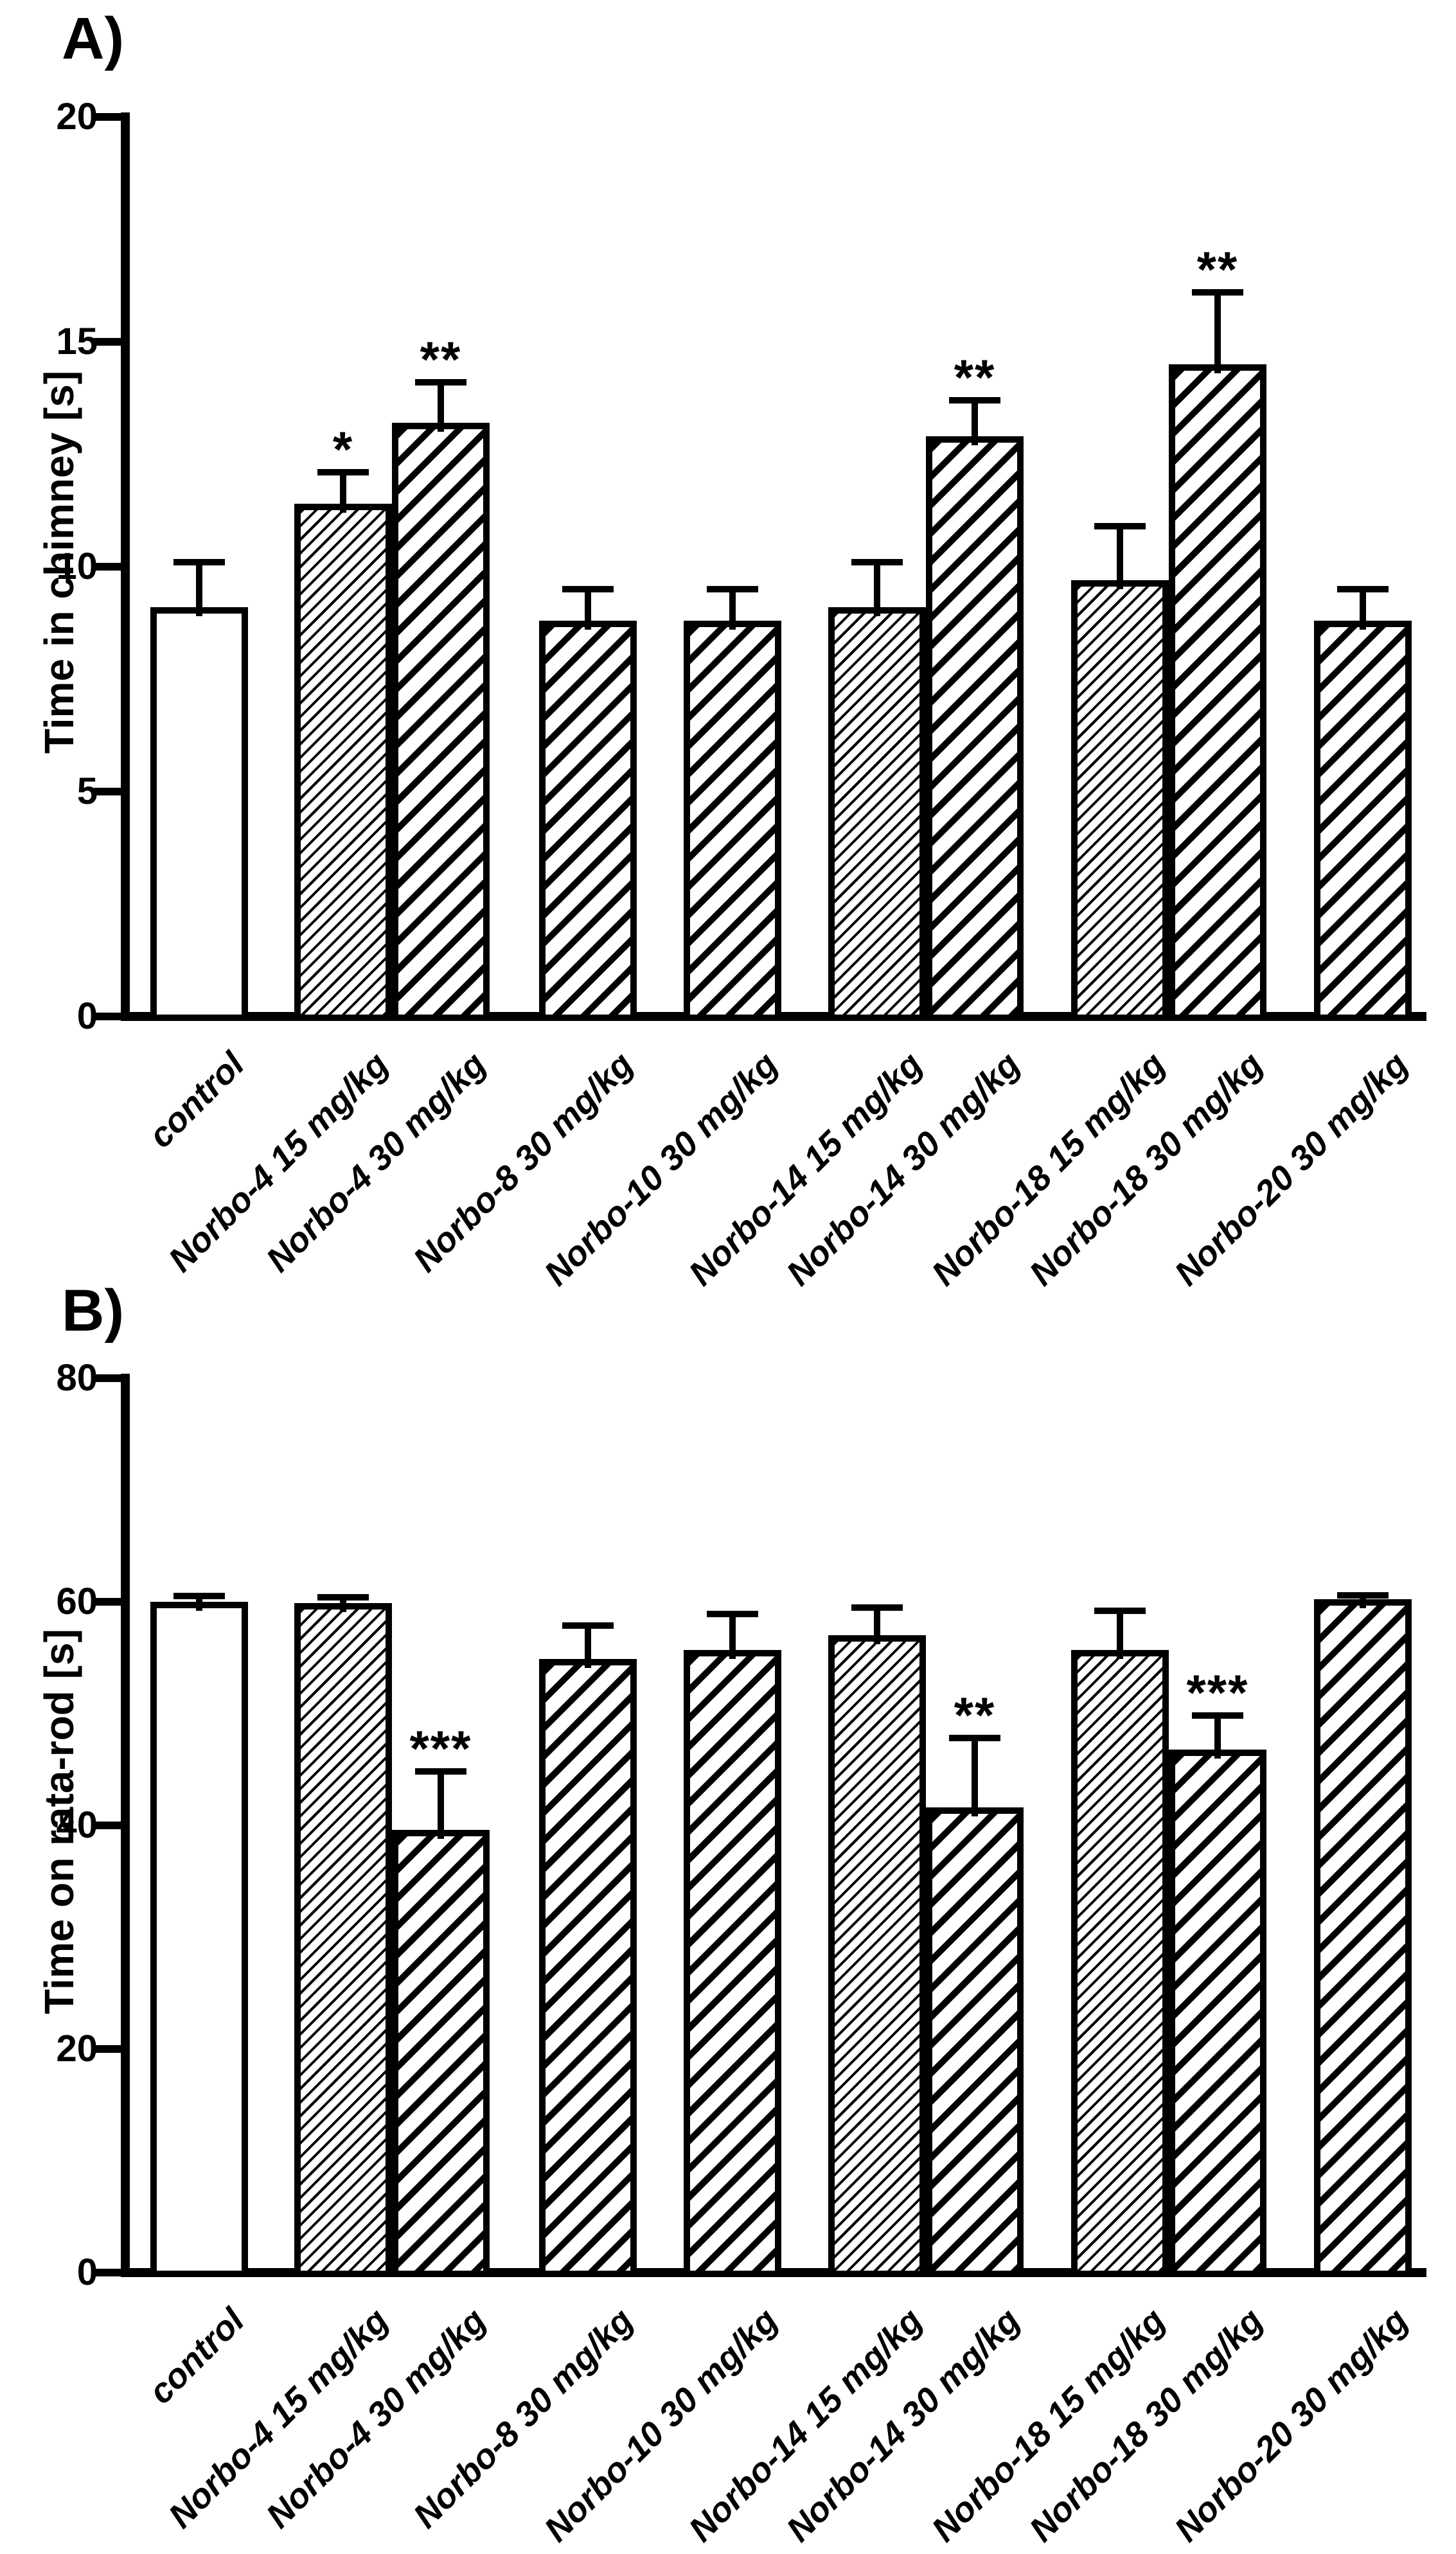  Describe the element at coordinates (343, 449) in the screenshot. I see `significance-marker: *` at that location.